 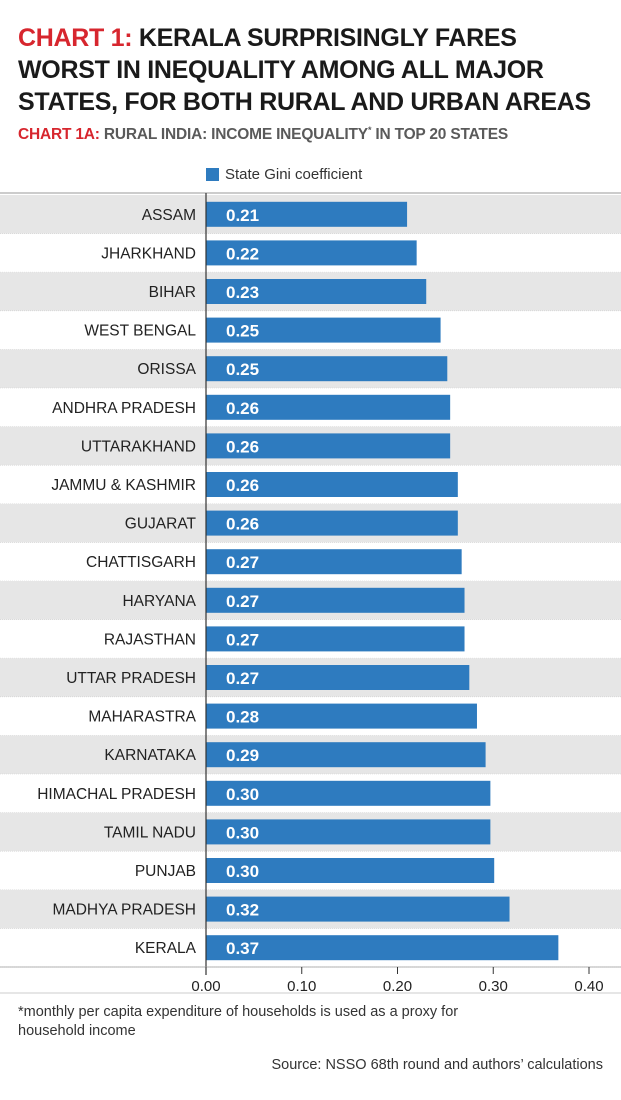 What do you see at coordinates (75, 38) in the screenshot?
I see `chart-title-prefix: CHART 1:` at bounding box center [75, 38].